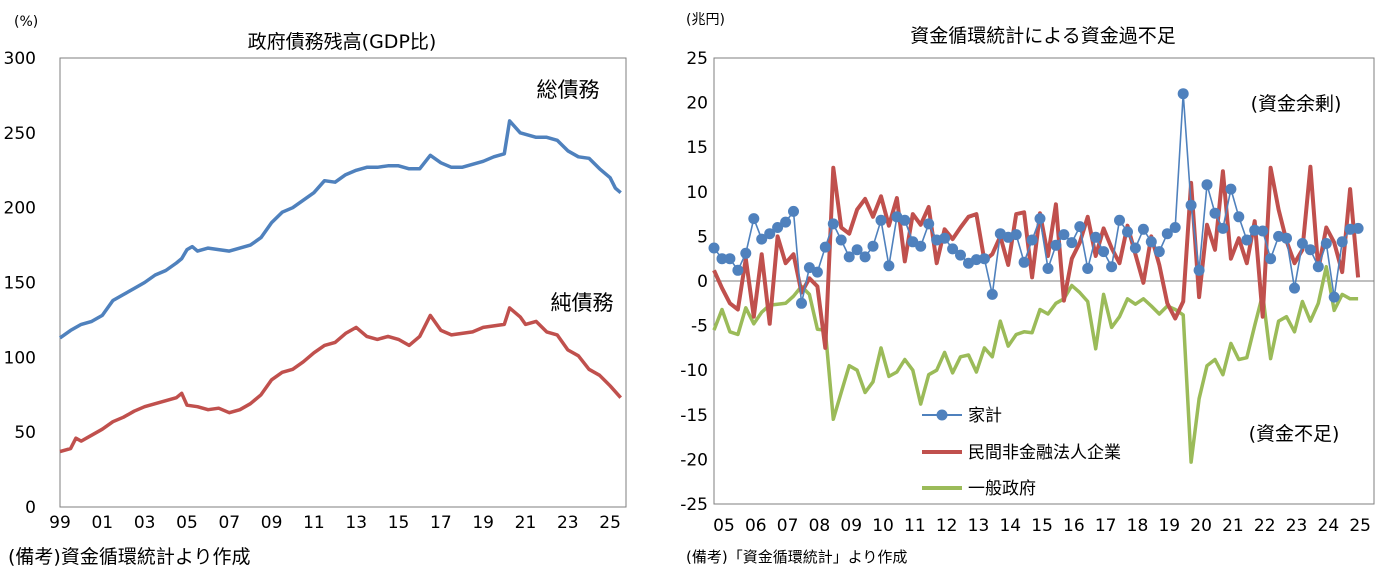  I want to click on right-source-note: (備考)「資金循環統計」より作成, so click(796, 557).